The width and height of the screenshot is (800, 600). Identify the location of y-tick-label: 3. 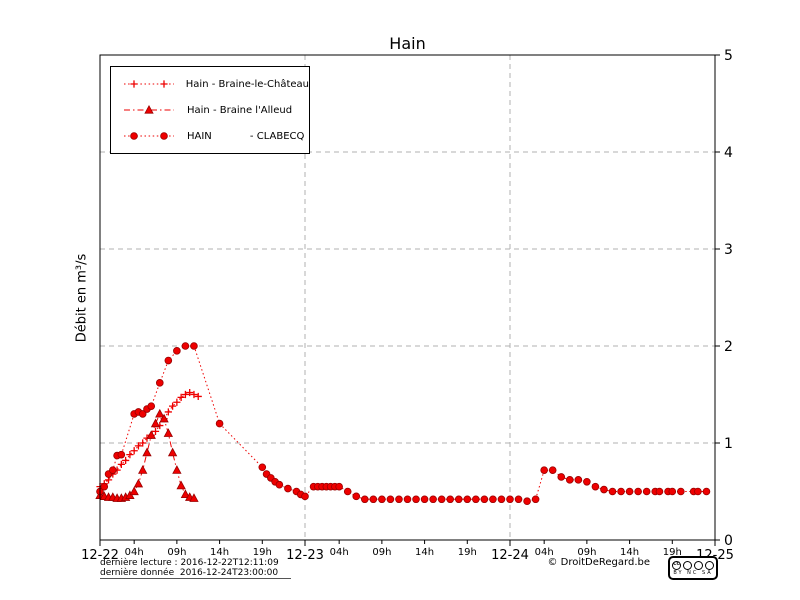
(728, 250).